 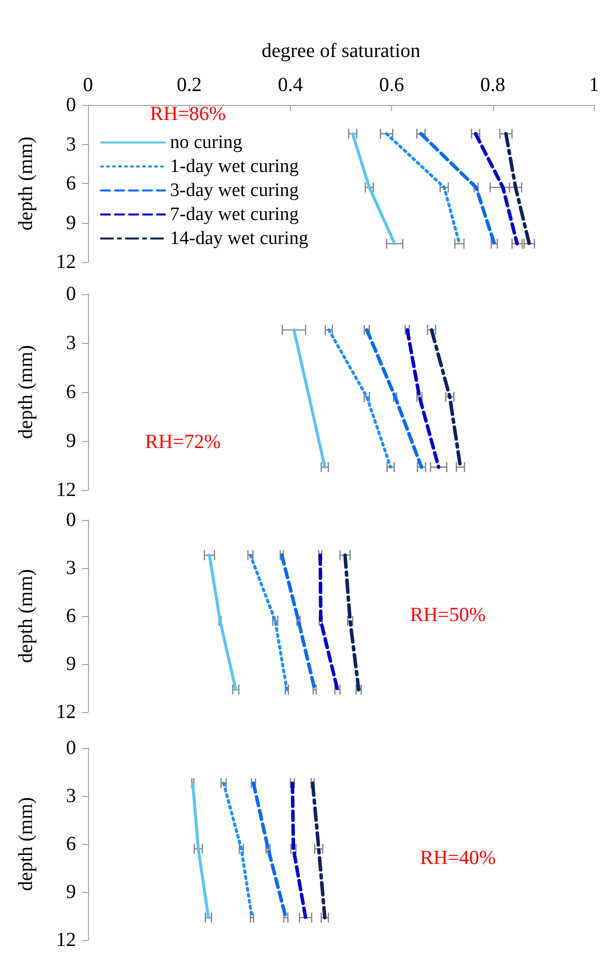 What do you see at coordinates (235, 190) in the screenshot?
I see `legend-label: 3-day wet curing` at bounding box center [235, 190].